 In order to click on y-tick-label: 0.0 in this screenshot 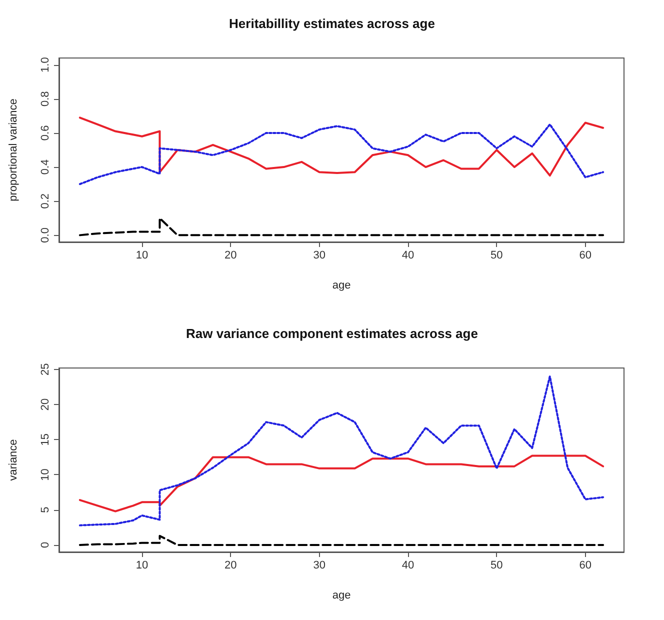, I will do `click(46, 235)`.